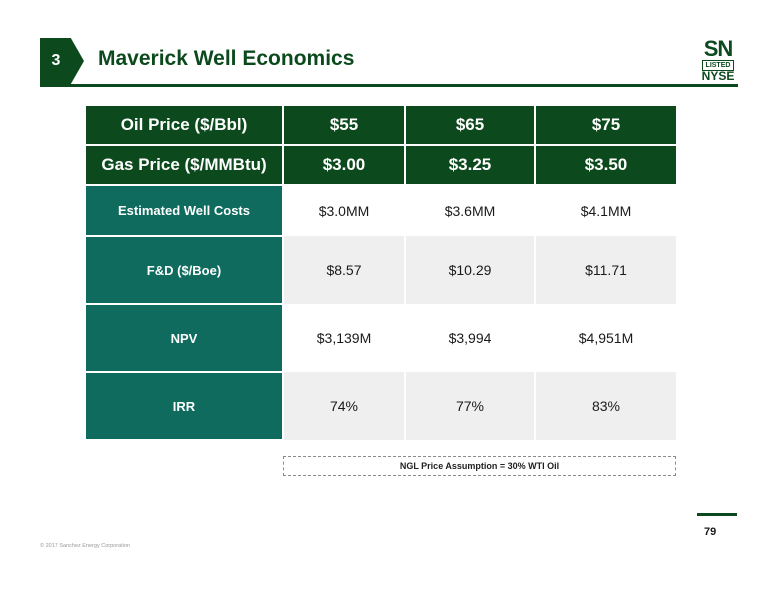 This screenshot has width=776, height=600. What do you see at coordinates (710, 532) in the screenshot?
I see `page-number: 79` at bounding box center [710, 532].